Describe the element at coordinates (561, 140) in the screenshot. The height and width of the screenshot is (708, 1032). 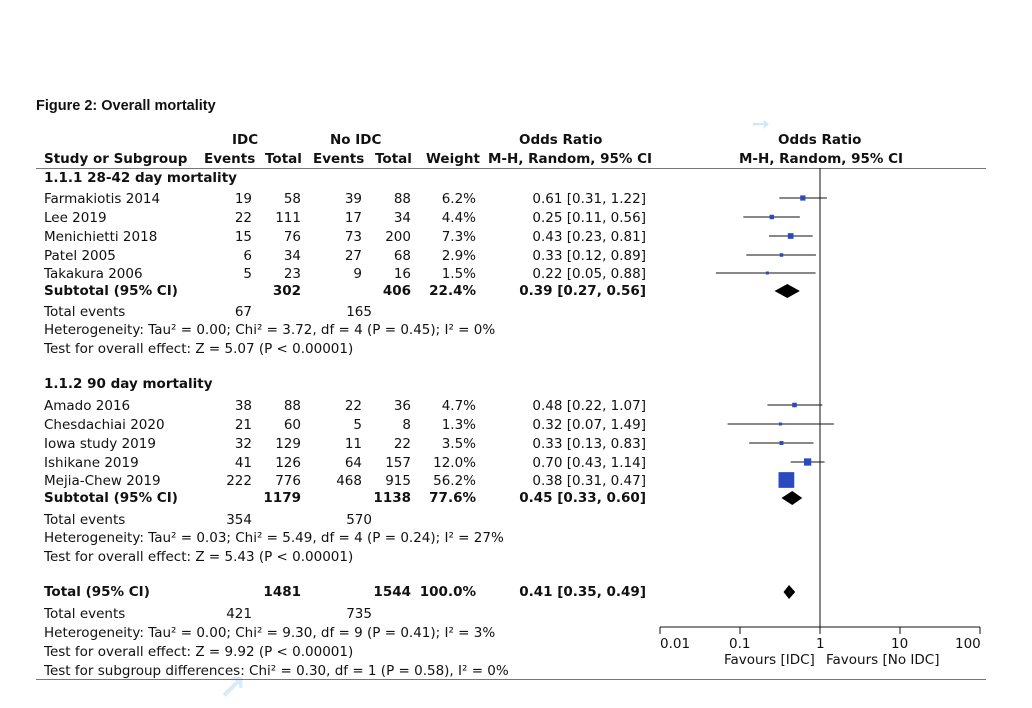
I see `header-odds-ratio: Odds Ratio` at that location.